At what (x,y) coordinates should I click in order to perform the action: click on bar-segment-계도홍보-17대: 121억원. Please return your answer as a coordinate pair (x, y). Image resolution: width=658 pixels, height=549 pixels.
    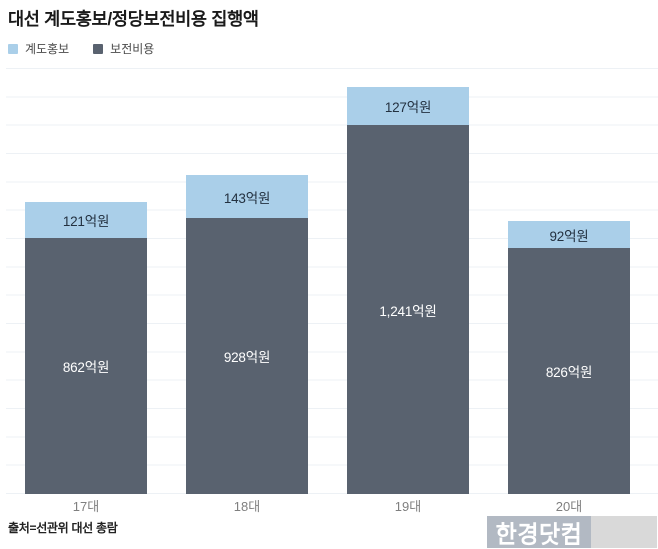
    Looking at the image, I should click on (86, 220).